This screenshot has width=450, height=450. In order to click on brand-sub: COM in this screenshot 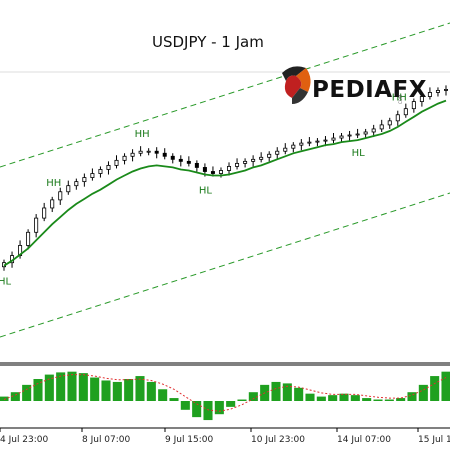, I will do `click(400, 99)`.